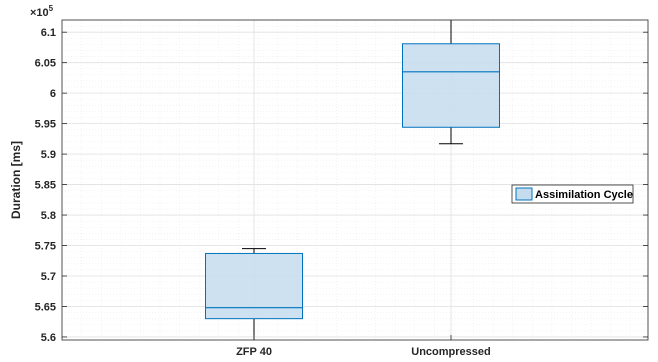  Describe the element at coordinates (45, 247) in the screenshot. I see `y-tick-label: 5.75` at that location.